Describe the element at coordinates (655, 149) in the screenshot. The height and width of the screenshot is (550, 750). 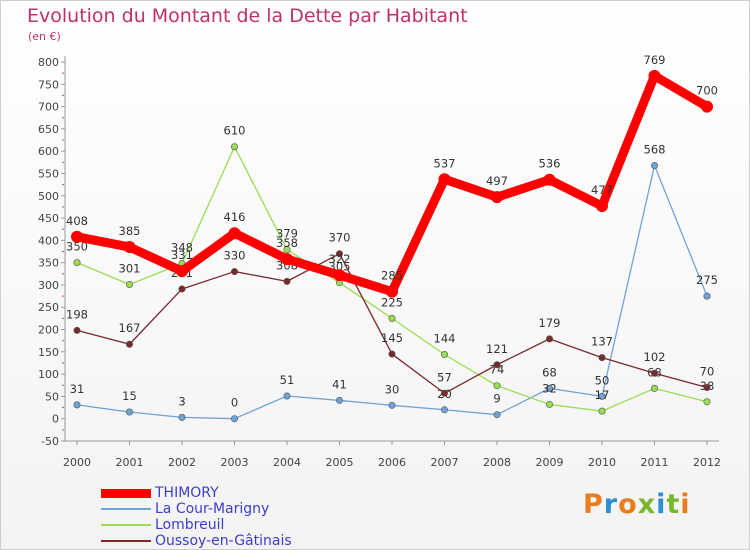
I see `data-label: 568` at that location.